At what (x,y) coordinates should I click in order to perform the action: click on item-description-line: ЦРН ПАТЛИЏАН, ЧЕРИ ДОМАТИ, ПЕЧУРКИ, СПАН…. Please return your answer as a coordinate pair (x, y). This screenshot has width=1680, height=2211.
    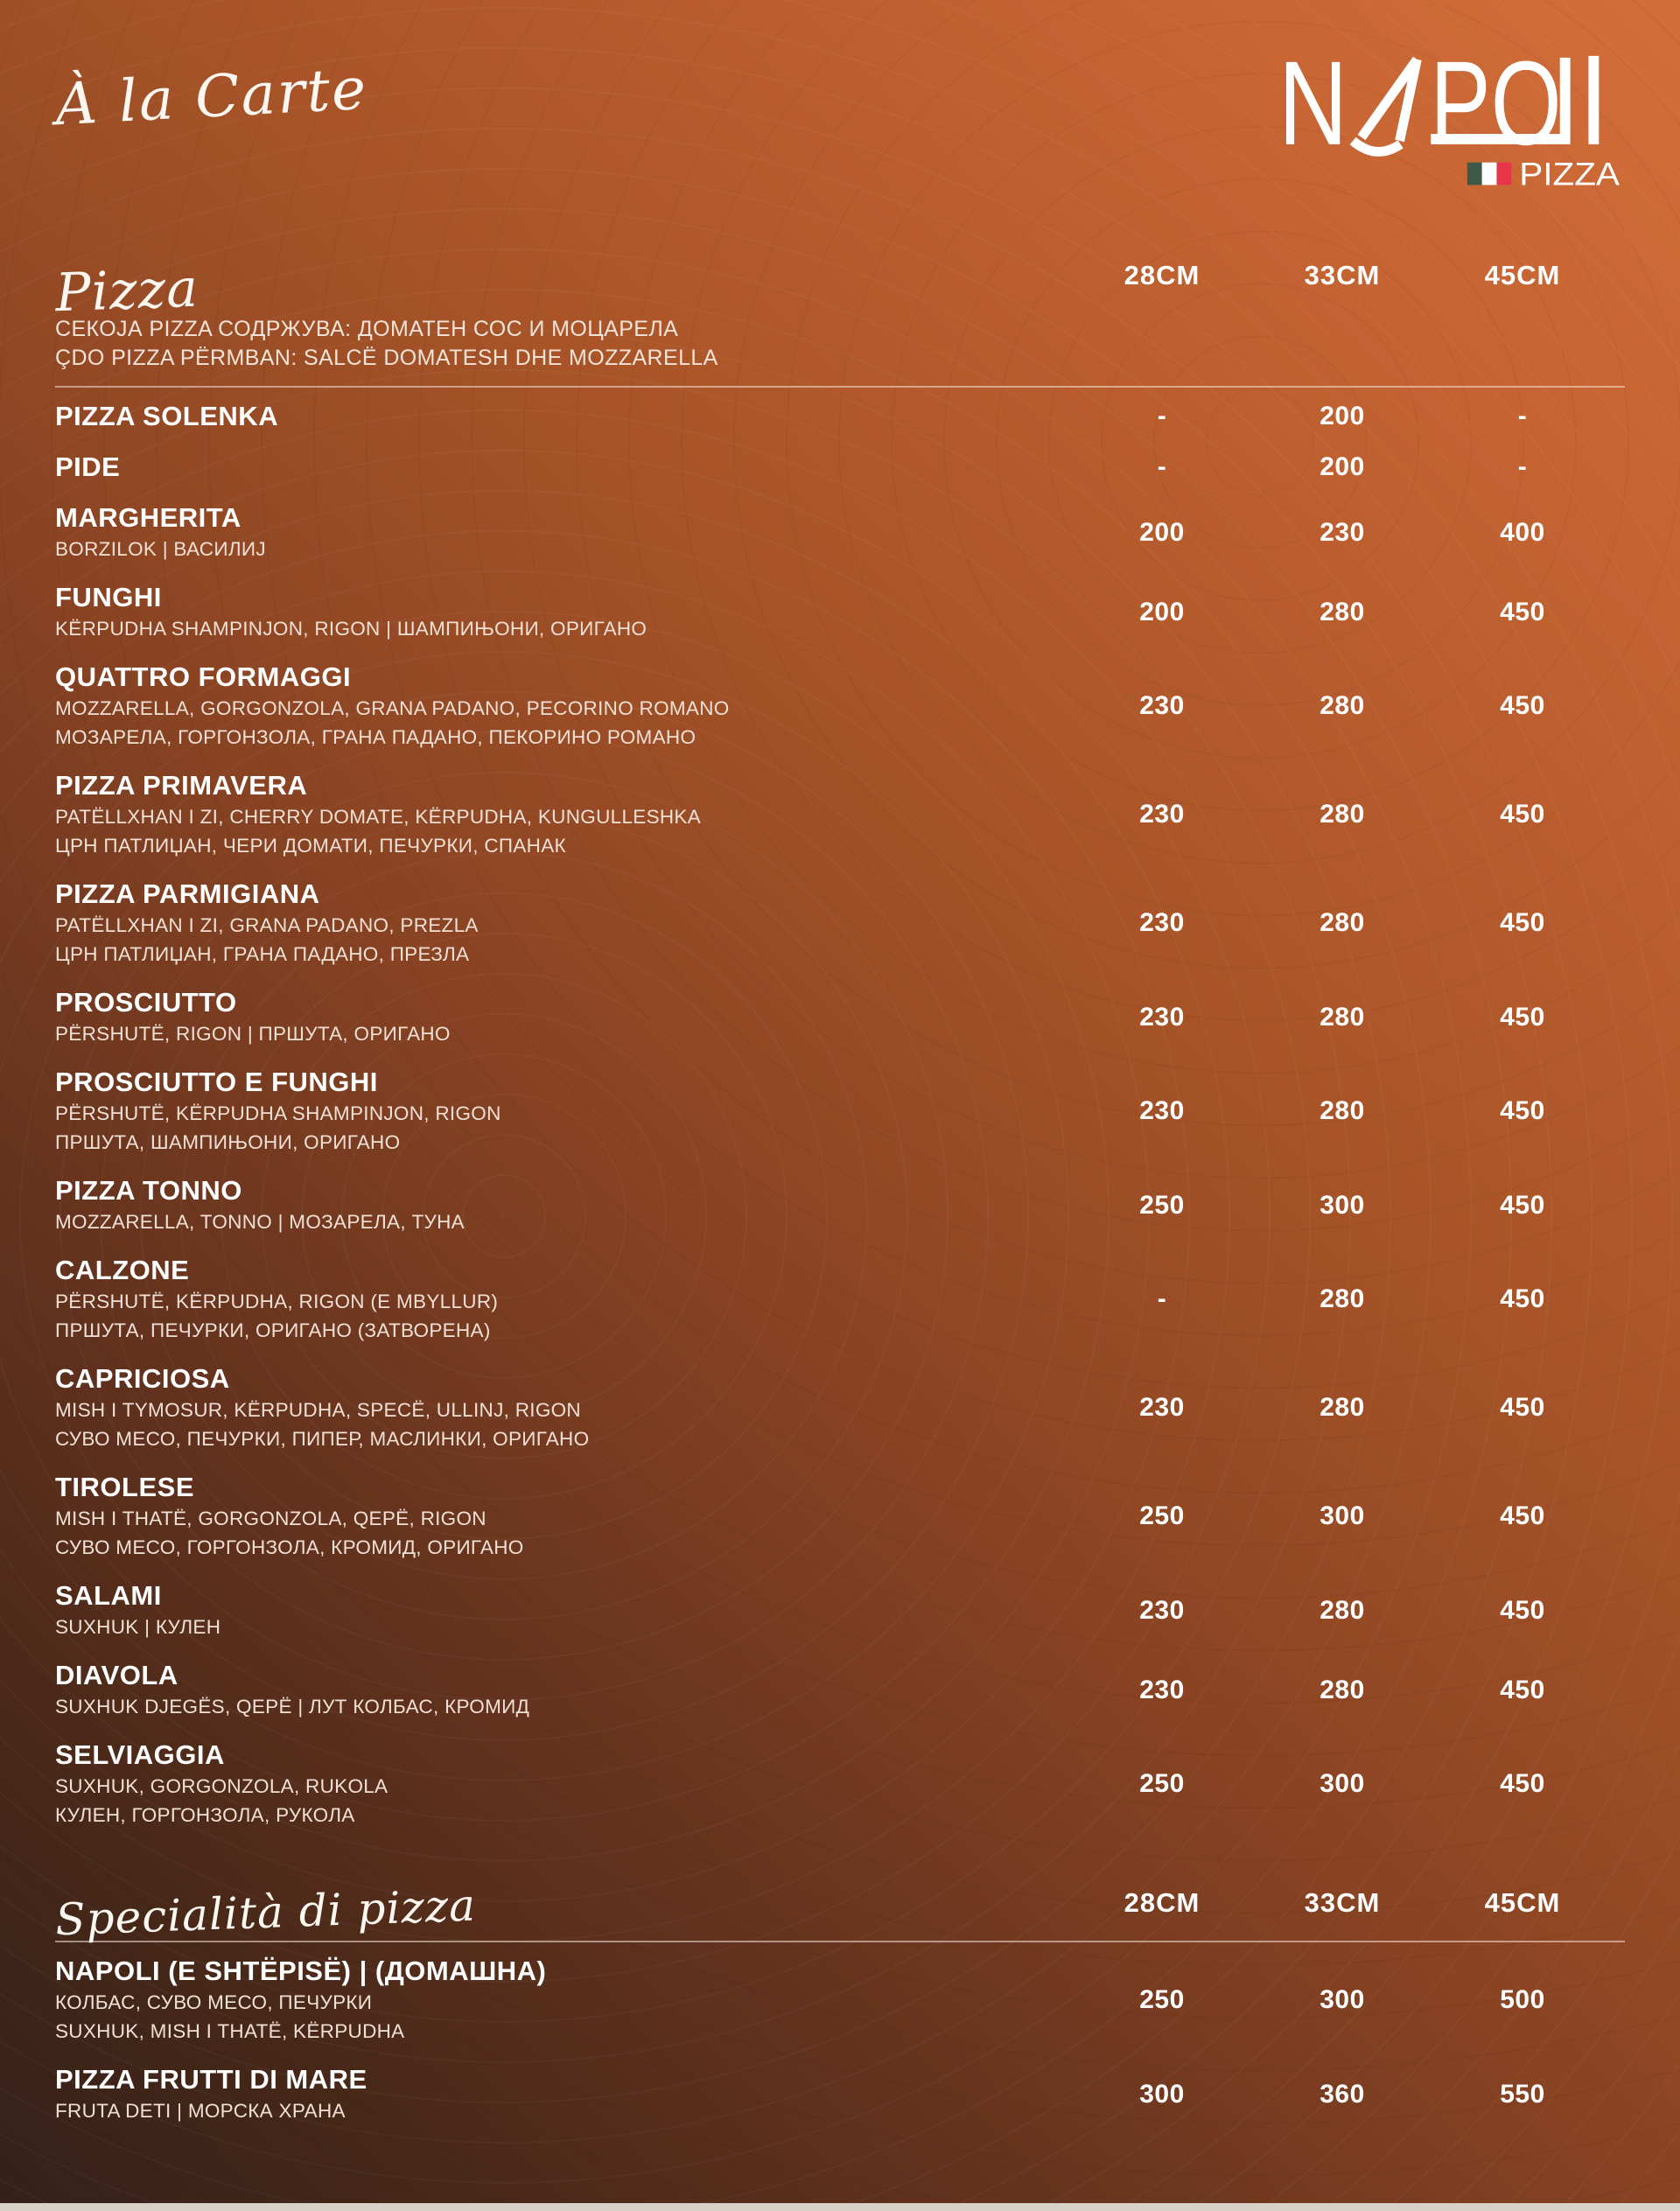
    Looking at the image, I should click on (310, 846).